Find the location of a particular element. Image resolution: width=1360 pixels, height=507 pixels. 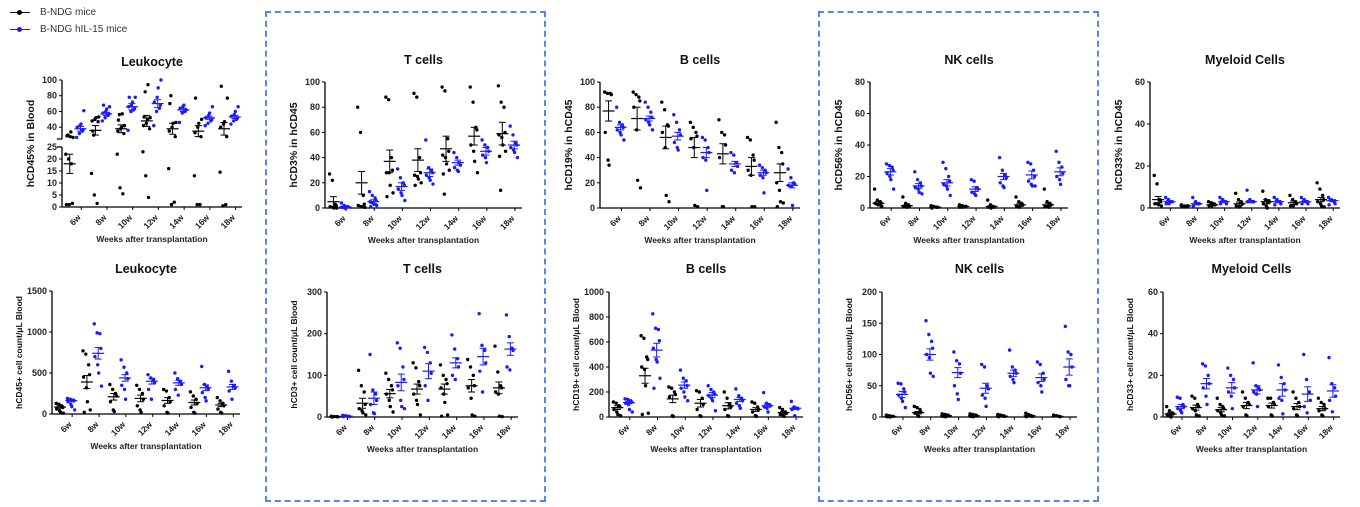

y-tick-label: 400 is located at coordinates (596, 367).